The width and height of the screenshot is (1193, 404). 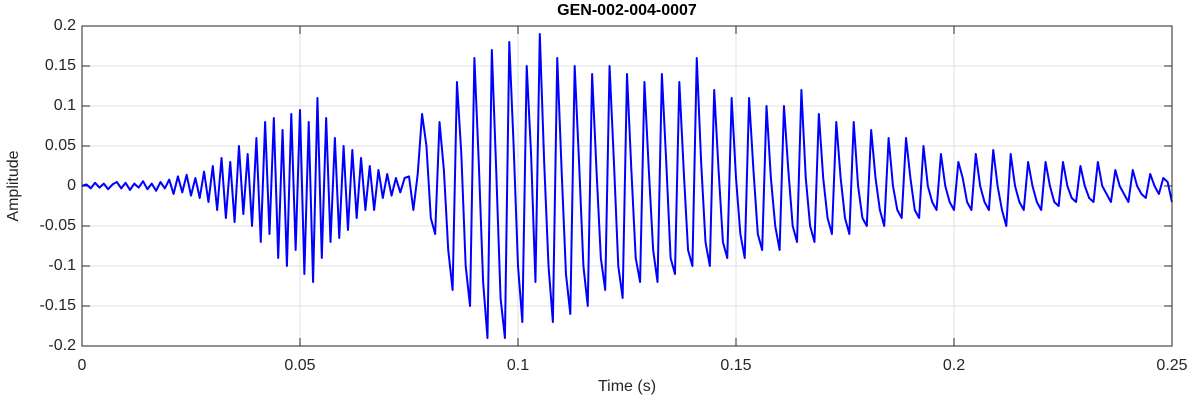 I want to click on y-tick-label: 0, so click(x=71, y=185).